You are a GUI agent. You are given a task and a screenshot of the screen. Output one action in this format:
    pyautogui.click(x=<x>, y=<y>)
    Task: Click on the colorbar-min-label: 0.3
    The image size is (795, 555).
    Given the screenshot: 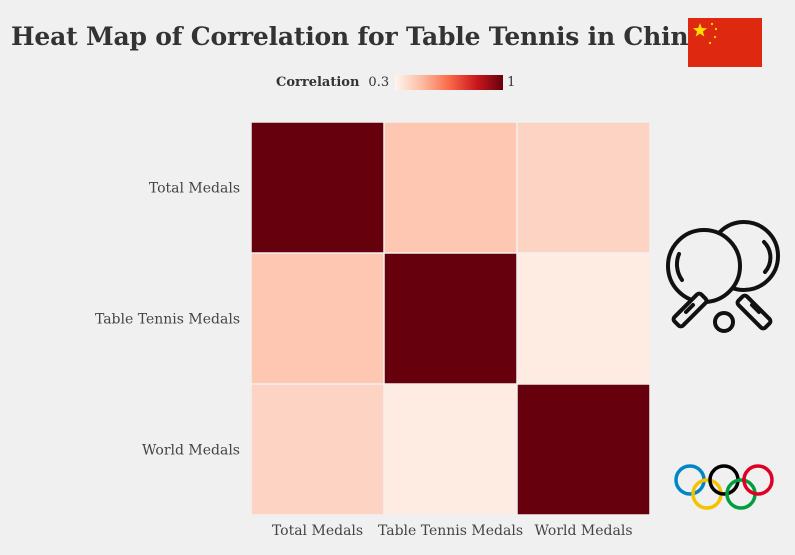 What is the action you would take?
    pyautogui.click(x=379, y=82)
    